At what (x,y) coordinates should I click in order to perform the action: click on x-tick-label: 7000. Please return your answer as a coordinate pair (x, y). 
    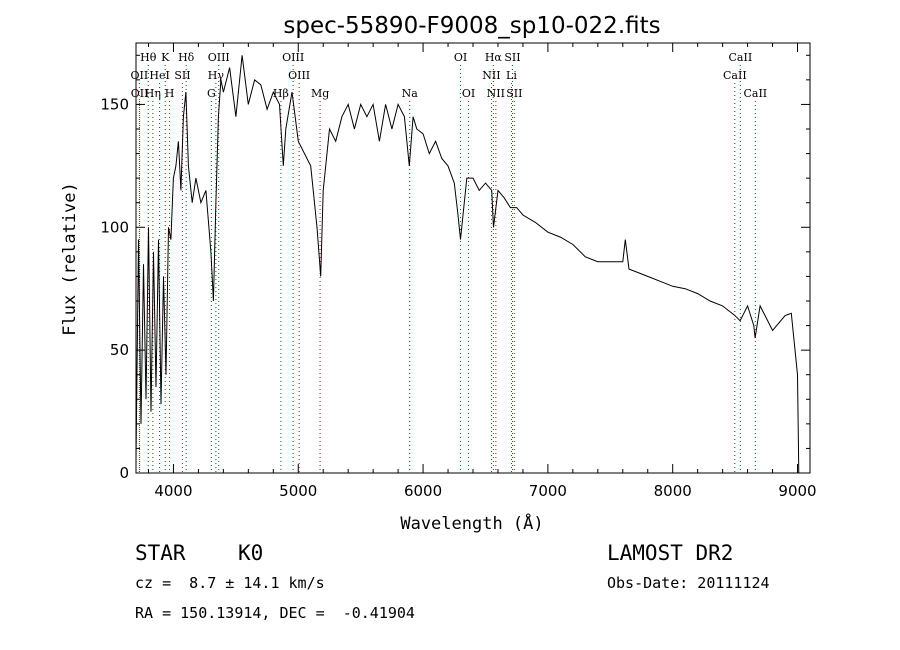
    Looking at the image, I should click on (548, 491).